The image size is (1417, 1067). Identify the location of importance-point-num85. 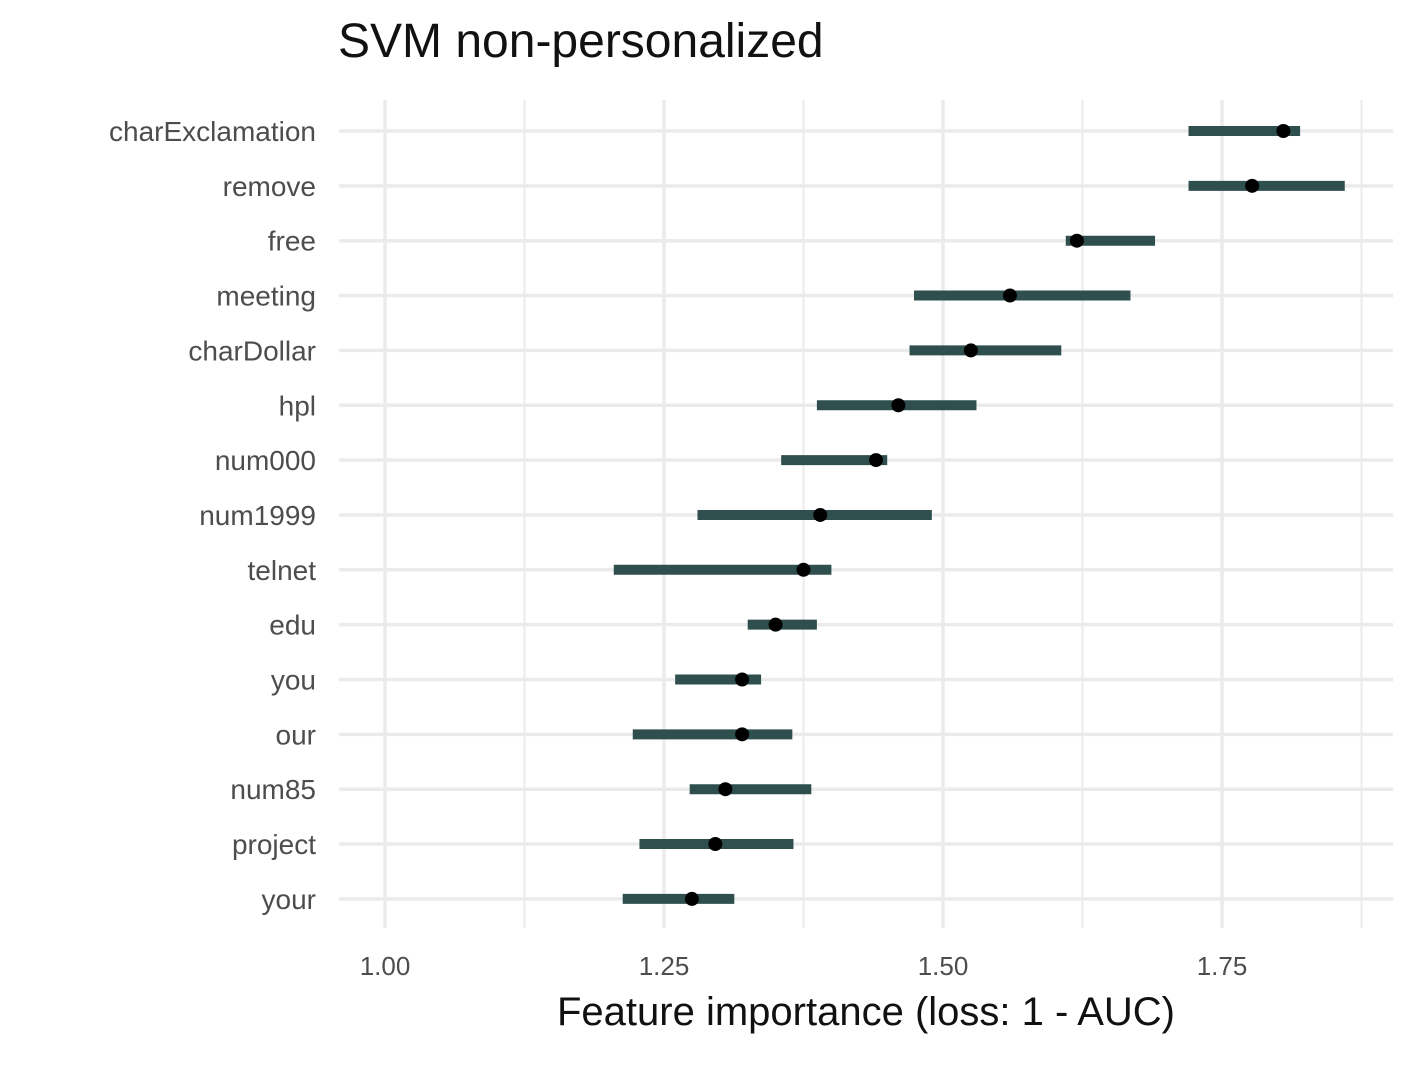
(725, 789).